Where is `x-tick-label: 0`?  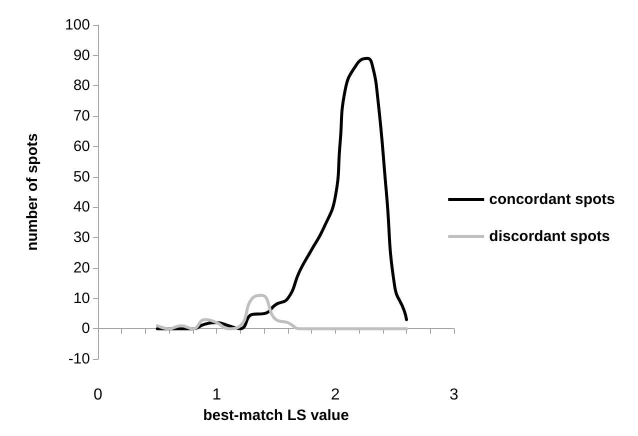 x-tick-label: 0 is located at coordinates (98, 395).